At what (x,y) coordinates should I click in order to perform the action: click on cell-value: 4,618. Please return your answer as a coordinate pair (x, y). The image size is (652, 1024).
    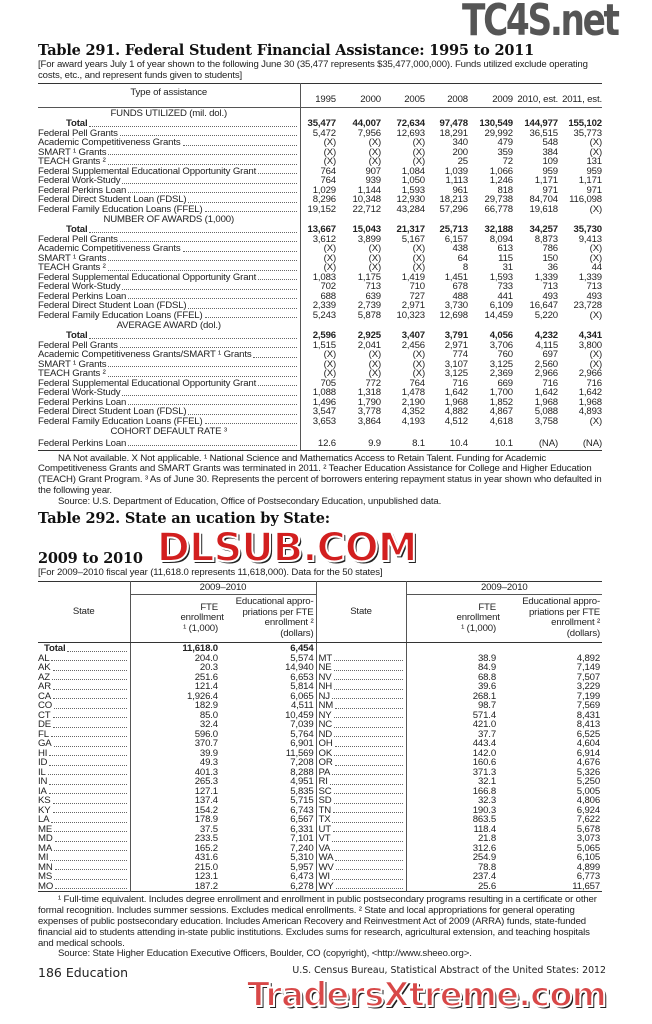
    Looking at the image, I should click on (501, 421).